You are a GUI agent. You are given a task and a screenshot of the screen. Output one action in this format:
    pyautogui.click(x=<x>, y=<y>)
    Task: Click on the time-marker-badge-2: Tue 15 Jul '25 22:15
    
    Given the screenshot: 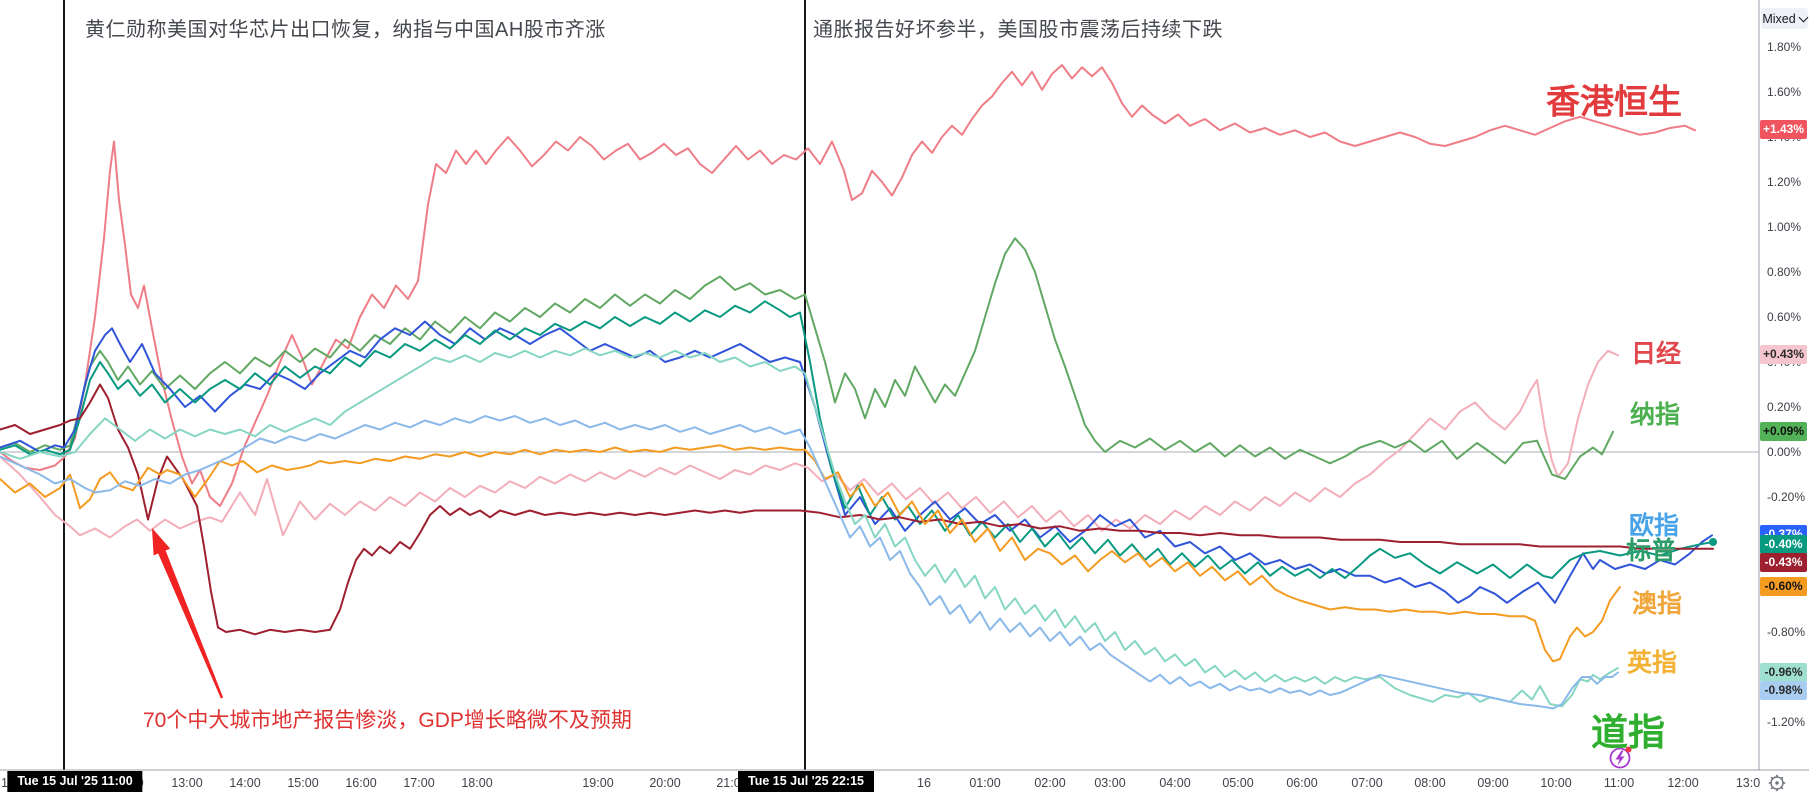 What is the action you would take?
    pyautogui.click(x=806, y=781)
    